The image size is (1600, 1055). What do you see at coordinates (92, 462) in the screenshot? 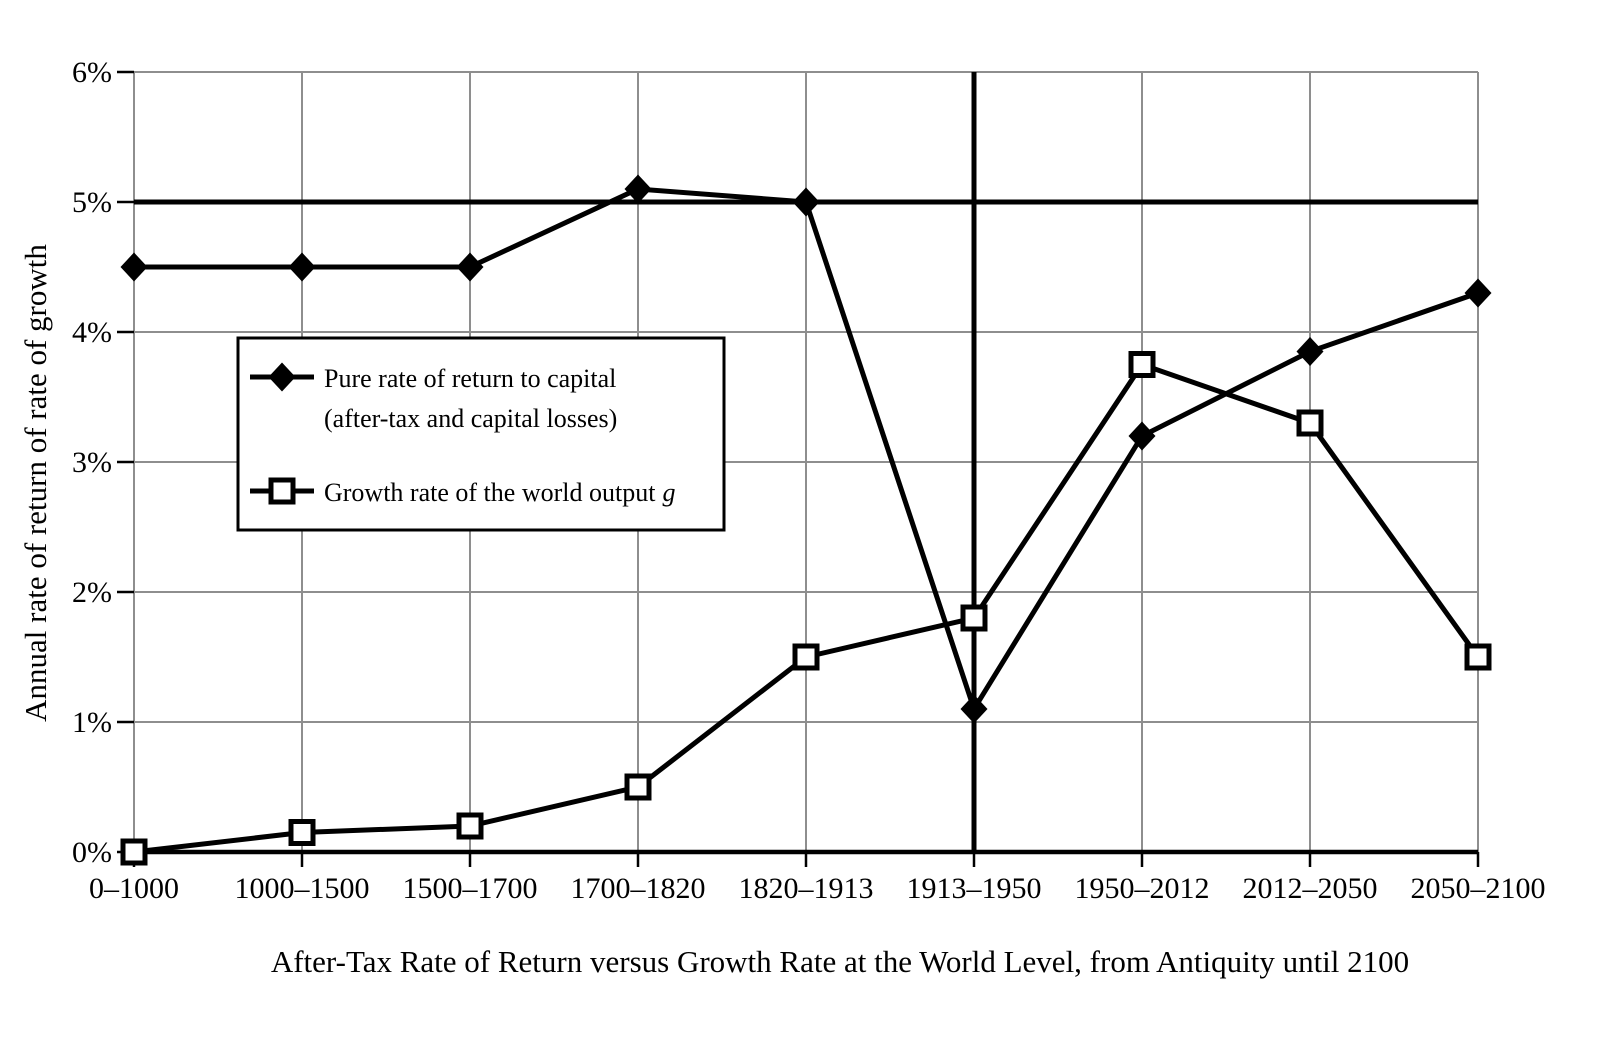
I see `y-tick-label: 3%` at bounding box center [92, 462].